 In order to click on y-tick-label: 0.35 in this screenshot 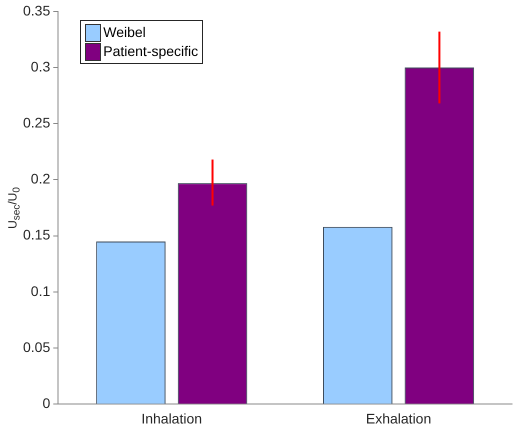, I will do `click(36, 10)`.